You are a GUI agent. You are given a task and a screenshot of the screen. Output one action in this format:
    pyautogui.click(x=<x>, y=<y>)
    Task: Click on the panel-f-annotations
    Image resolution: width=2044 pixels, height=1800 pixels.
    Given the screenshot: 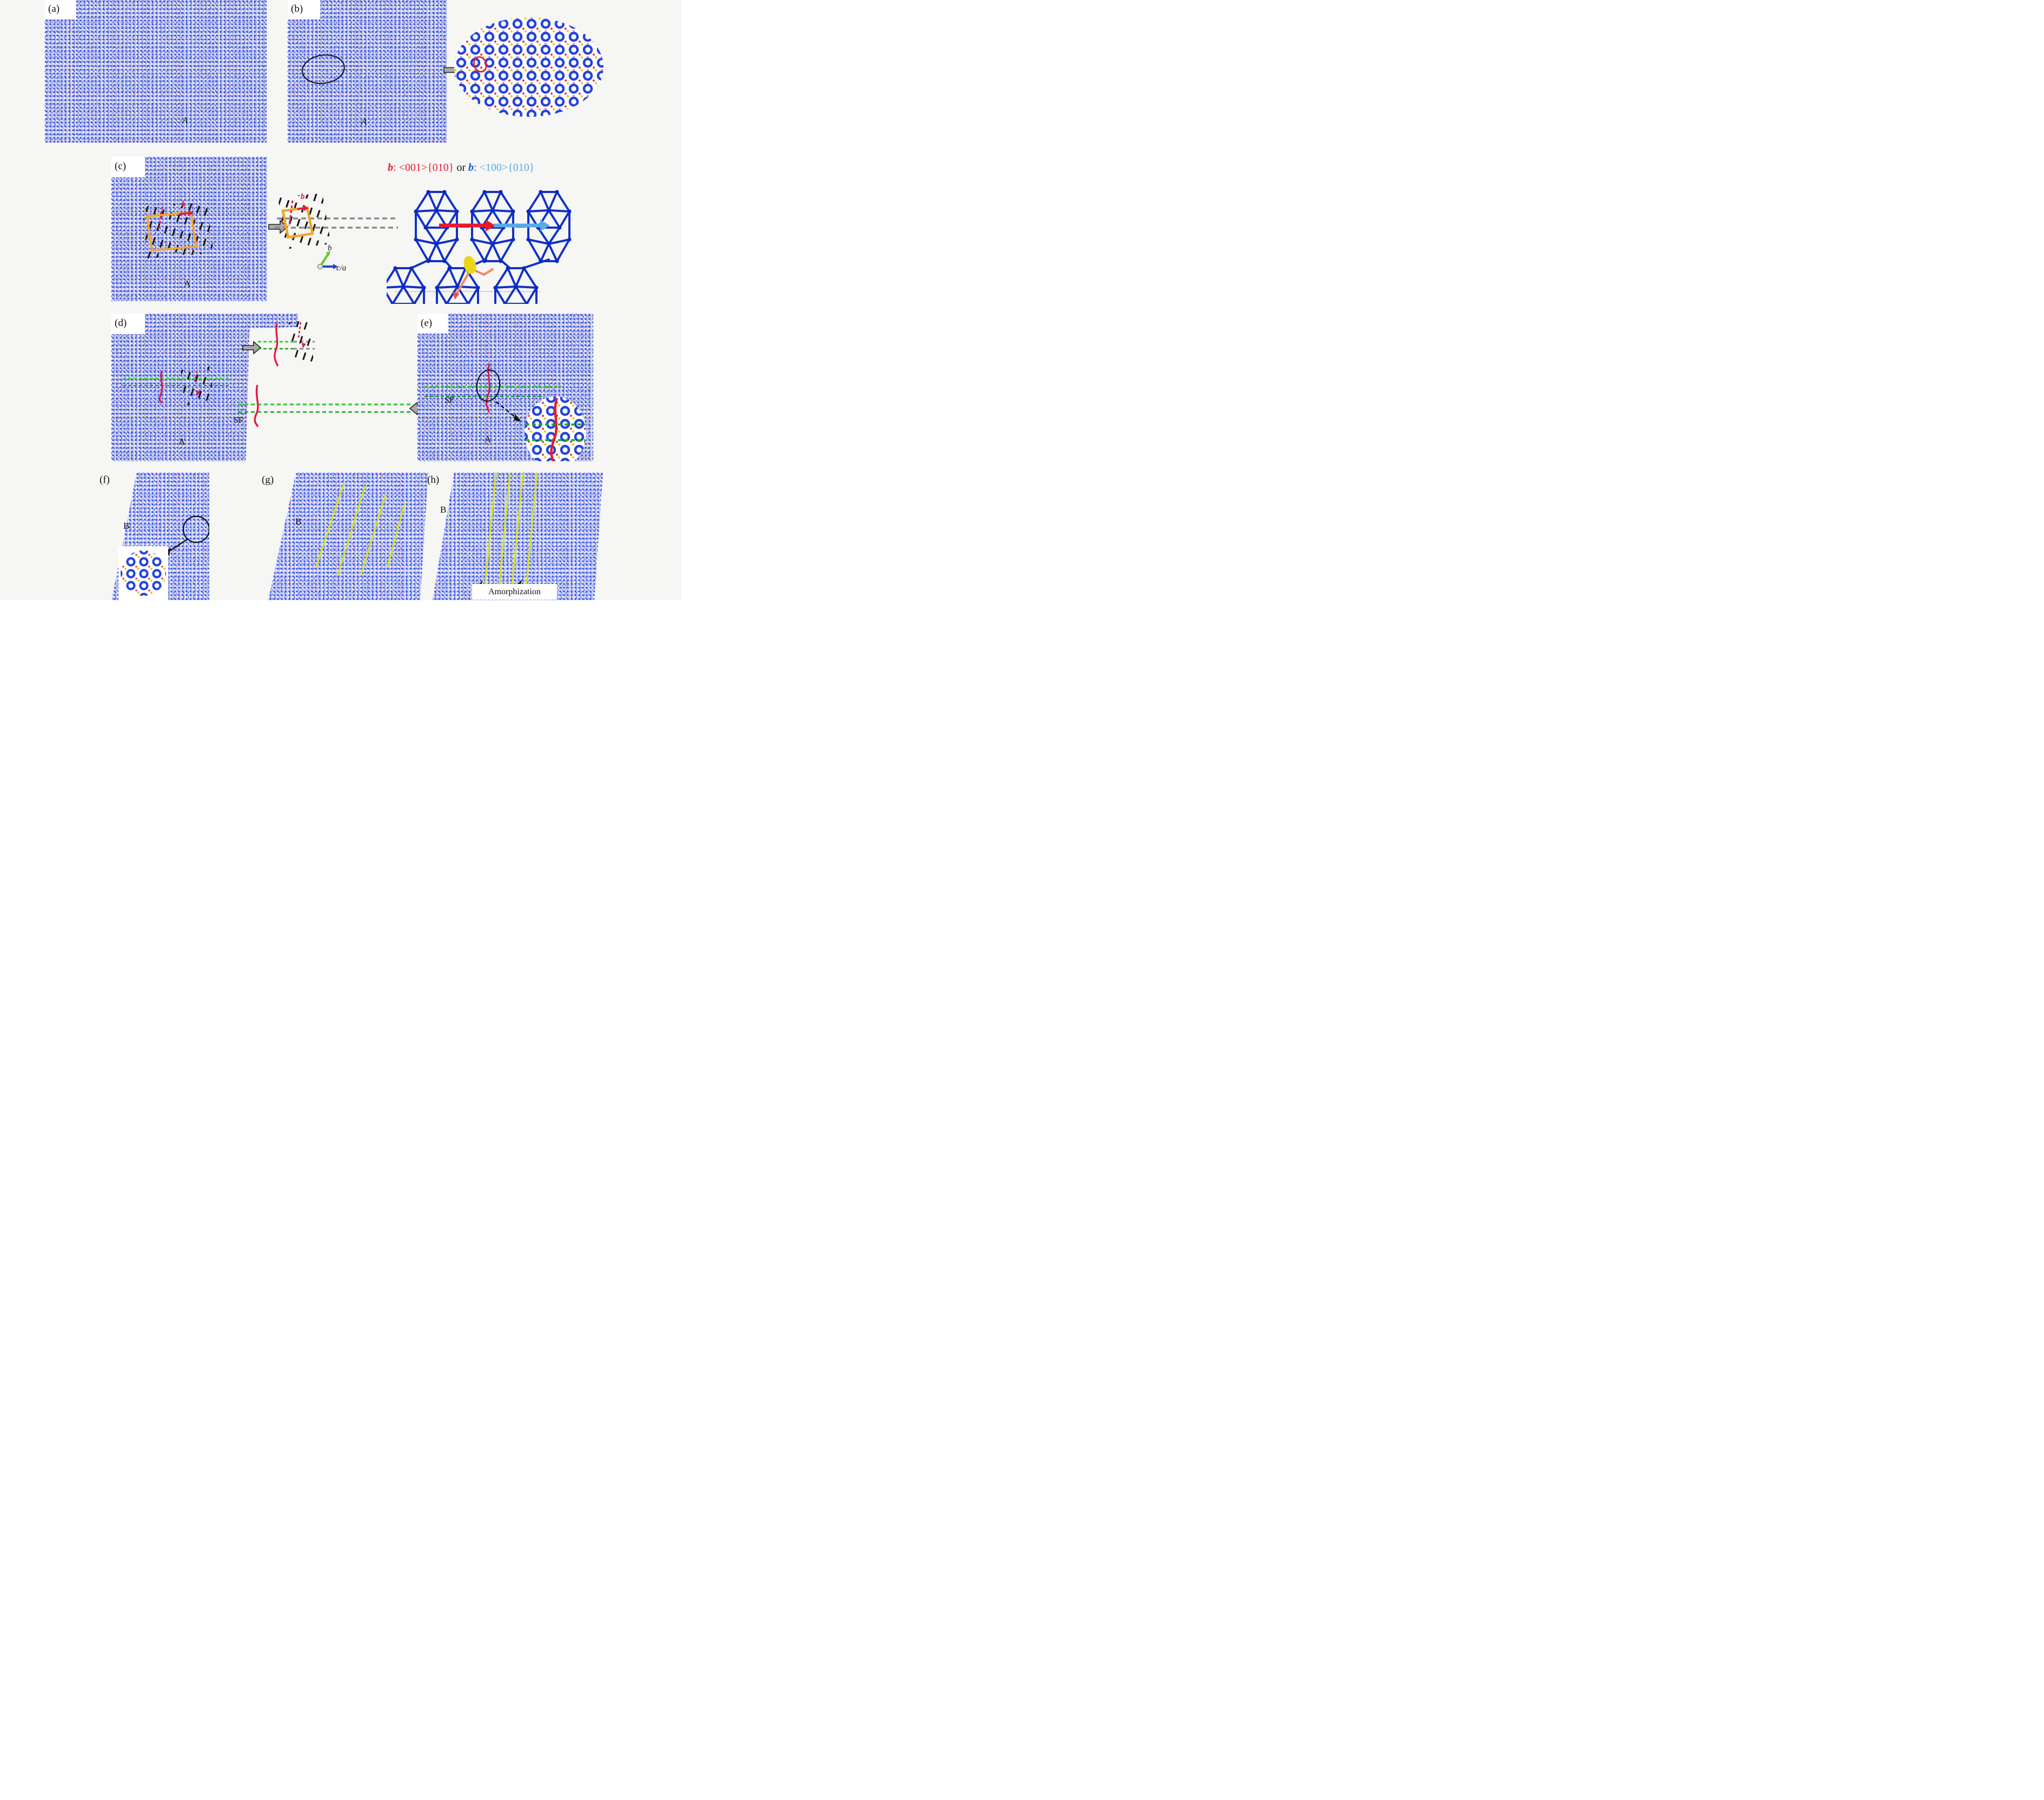 What is the action you would take?
    pyautogui.click(x=163, y=557)
    